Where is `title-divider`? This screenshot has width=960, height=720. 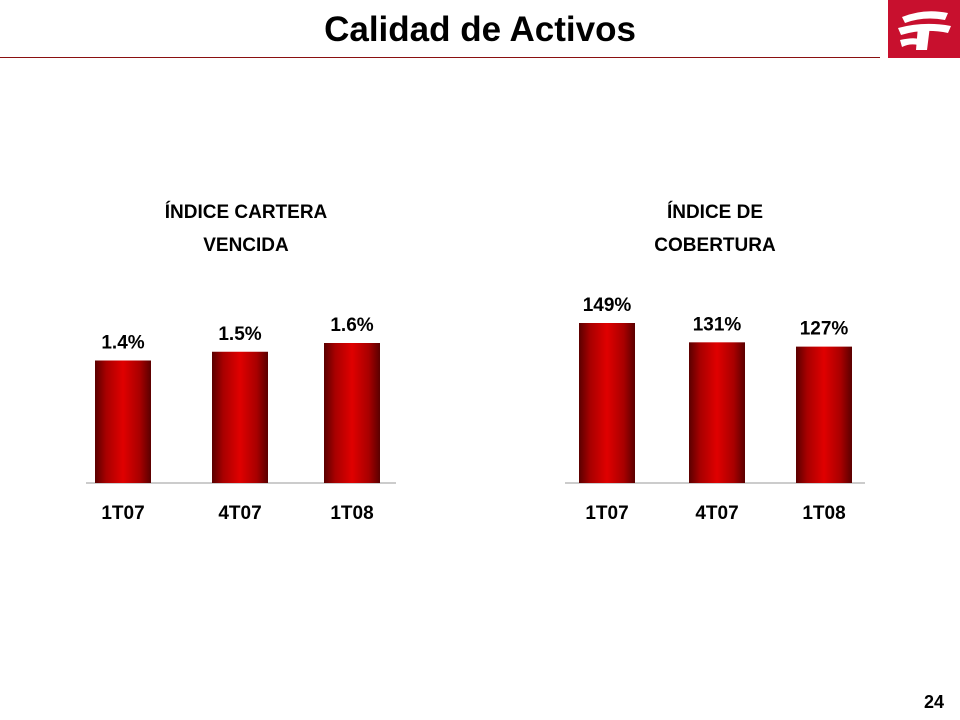 title-divider is located at coordinates (440, 57).